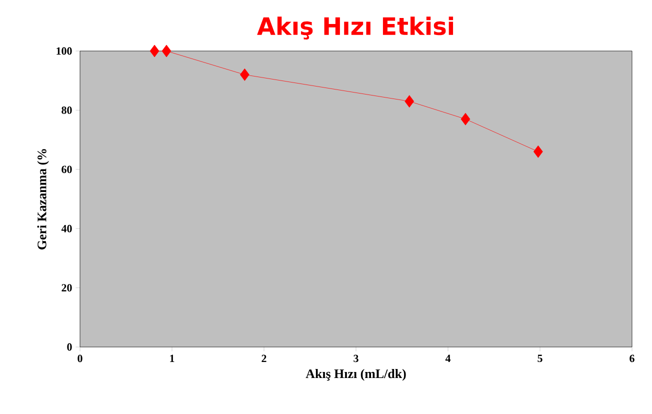 The image size is (652, 414). What do you see at coordinates (80, 358) in the screenshot?
I see `x-tick-label: 0` at bounding box center [80, 358].